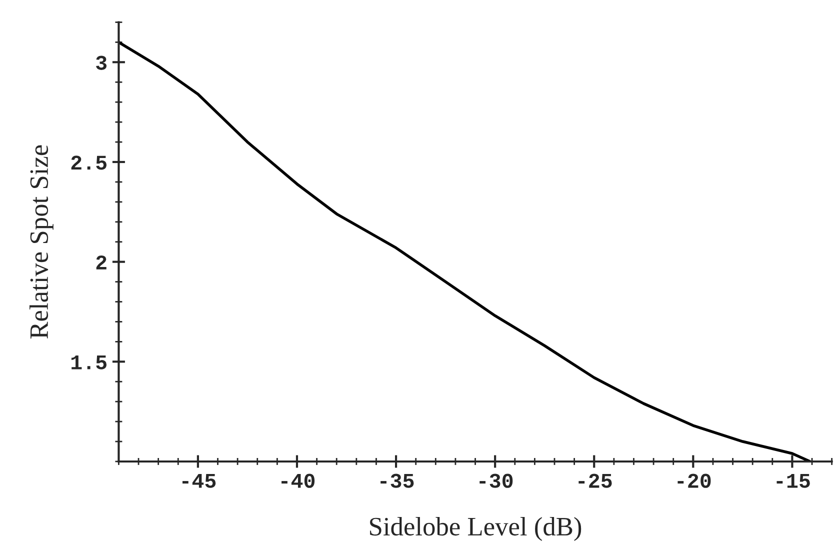 This screenshot has height=556, width=836. Describe the element at coordinates (199, 481) in the screenshot. I see `x-tick-label: -45` at that location.